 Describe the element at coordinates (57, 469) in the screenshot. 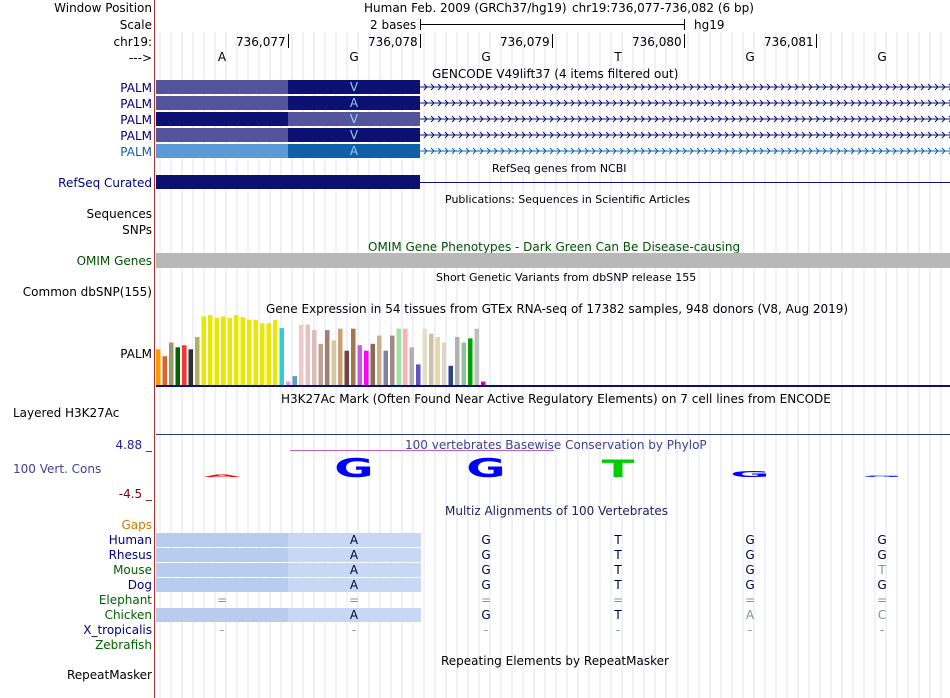

I see `phylop-label: 100 Vert. Cons` at that location.